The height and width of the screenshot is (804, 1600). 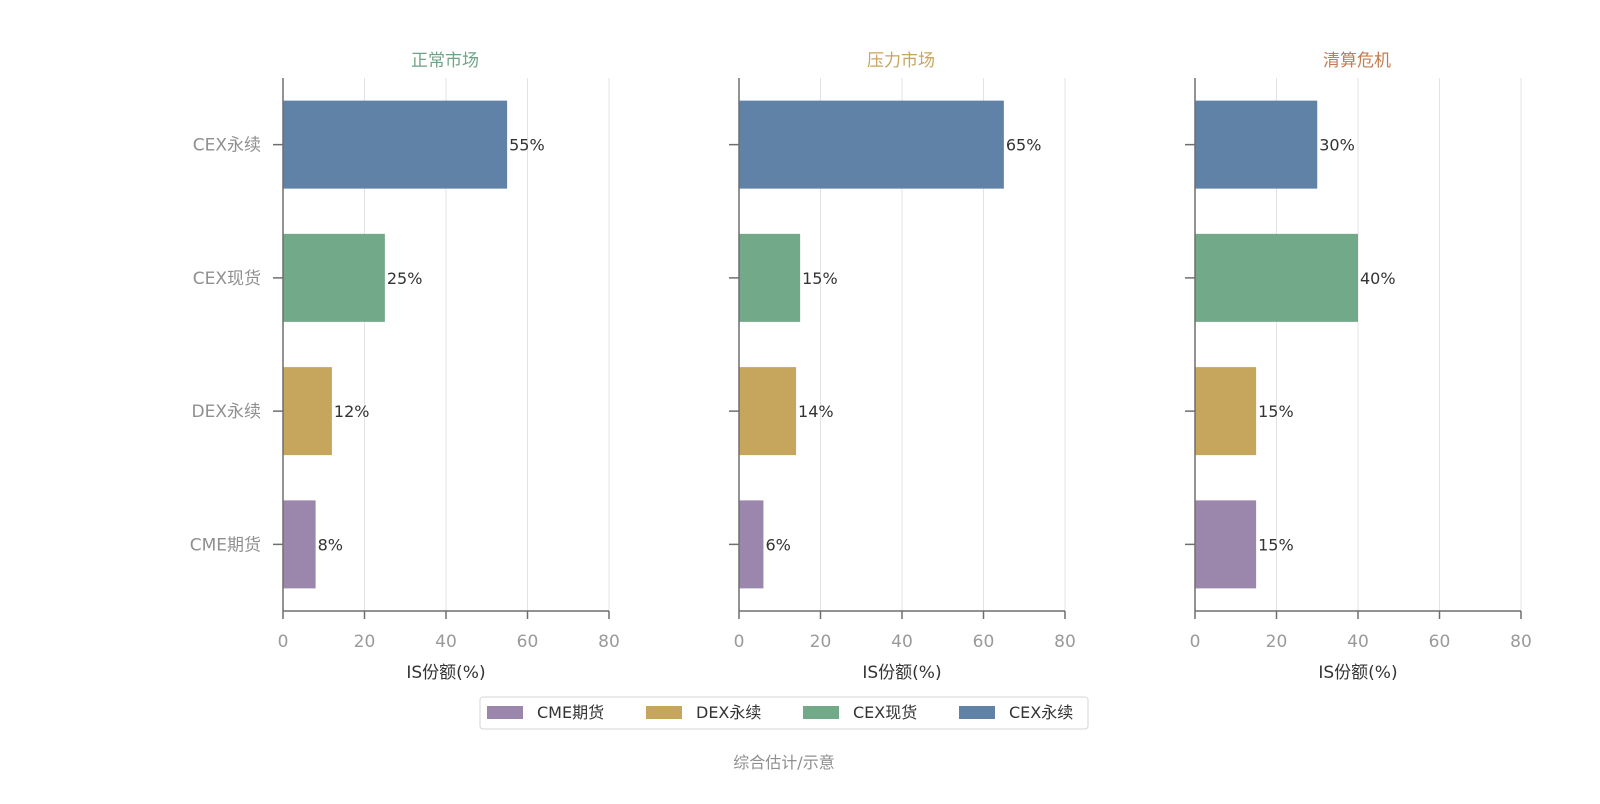 What do you see at coordinates (330, 544) in the screenshot?
I see `data-label: 8%` at bounding box center [330, 544].